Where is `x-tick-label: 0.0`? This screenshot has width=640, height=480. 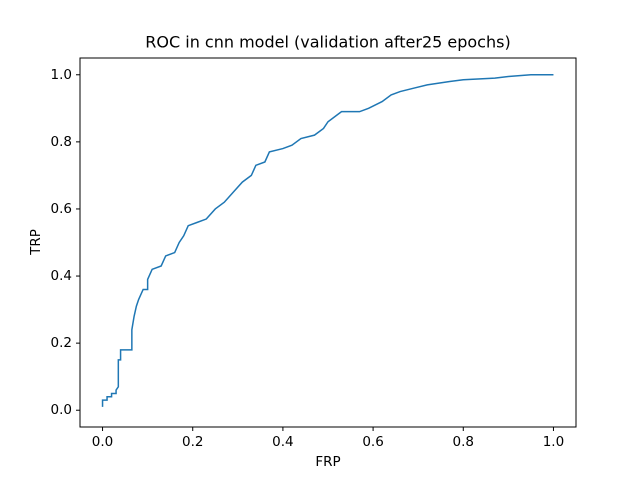
x-tick-label: 0.0 is located at coordinates (102, 442).